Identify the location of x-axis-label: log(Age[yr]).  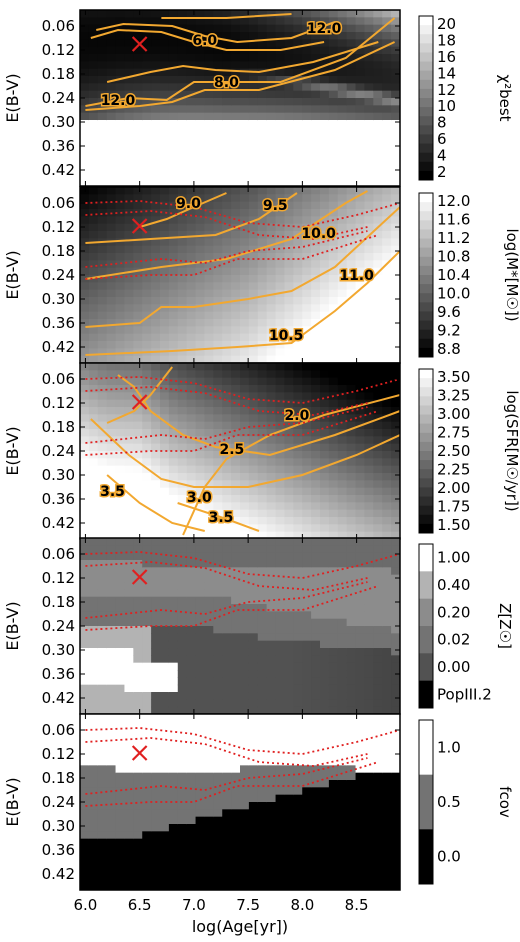
(240, 926).